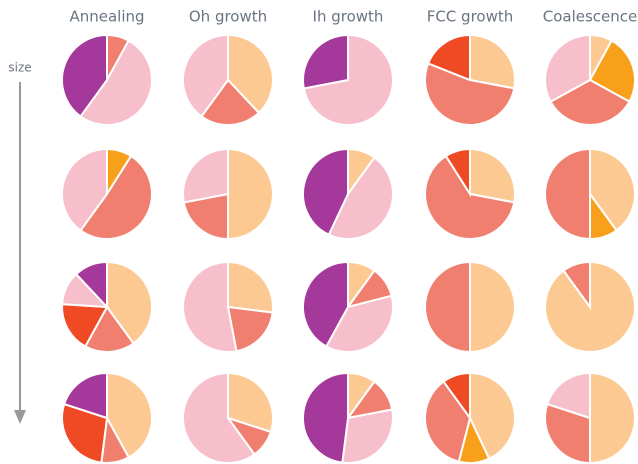  Describe the element at coordinates (348, 17) in the screenshot. I see `column-title: Ih growth` at that location.